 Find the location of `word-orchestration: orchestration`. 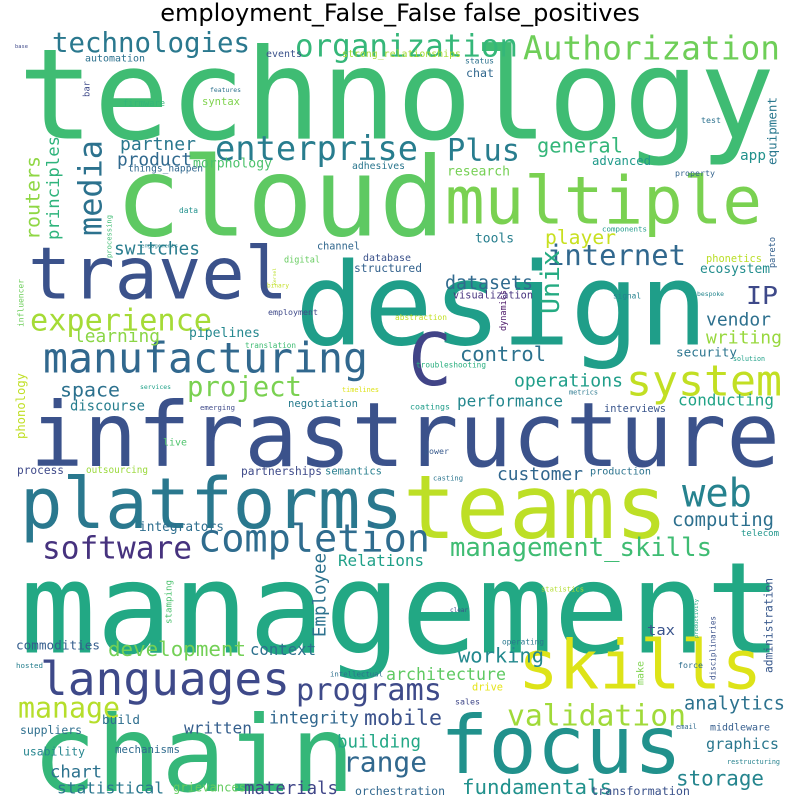

word-orchestration: orchestration is located at coordinates (400, 791).